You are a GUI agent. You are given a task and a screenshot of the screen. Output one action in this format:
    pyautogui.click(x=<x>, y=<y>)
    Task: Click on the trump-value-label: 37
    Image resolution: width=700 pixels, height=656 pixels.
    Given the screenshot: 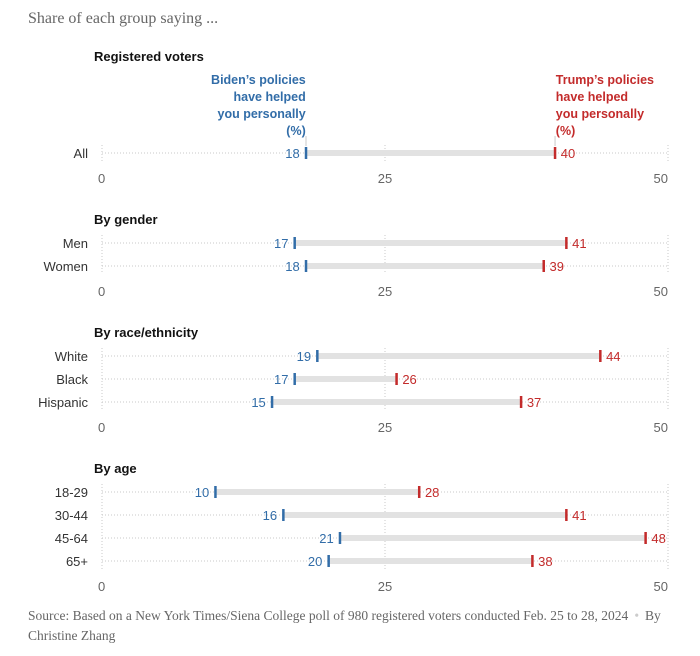 What is the action you would take?
    pyautogui.click(x=534, y=402)
    